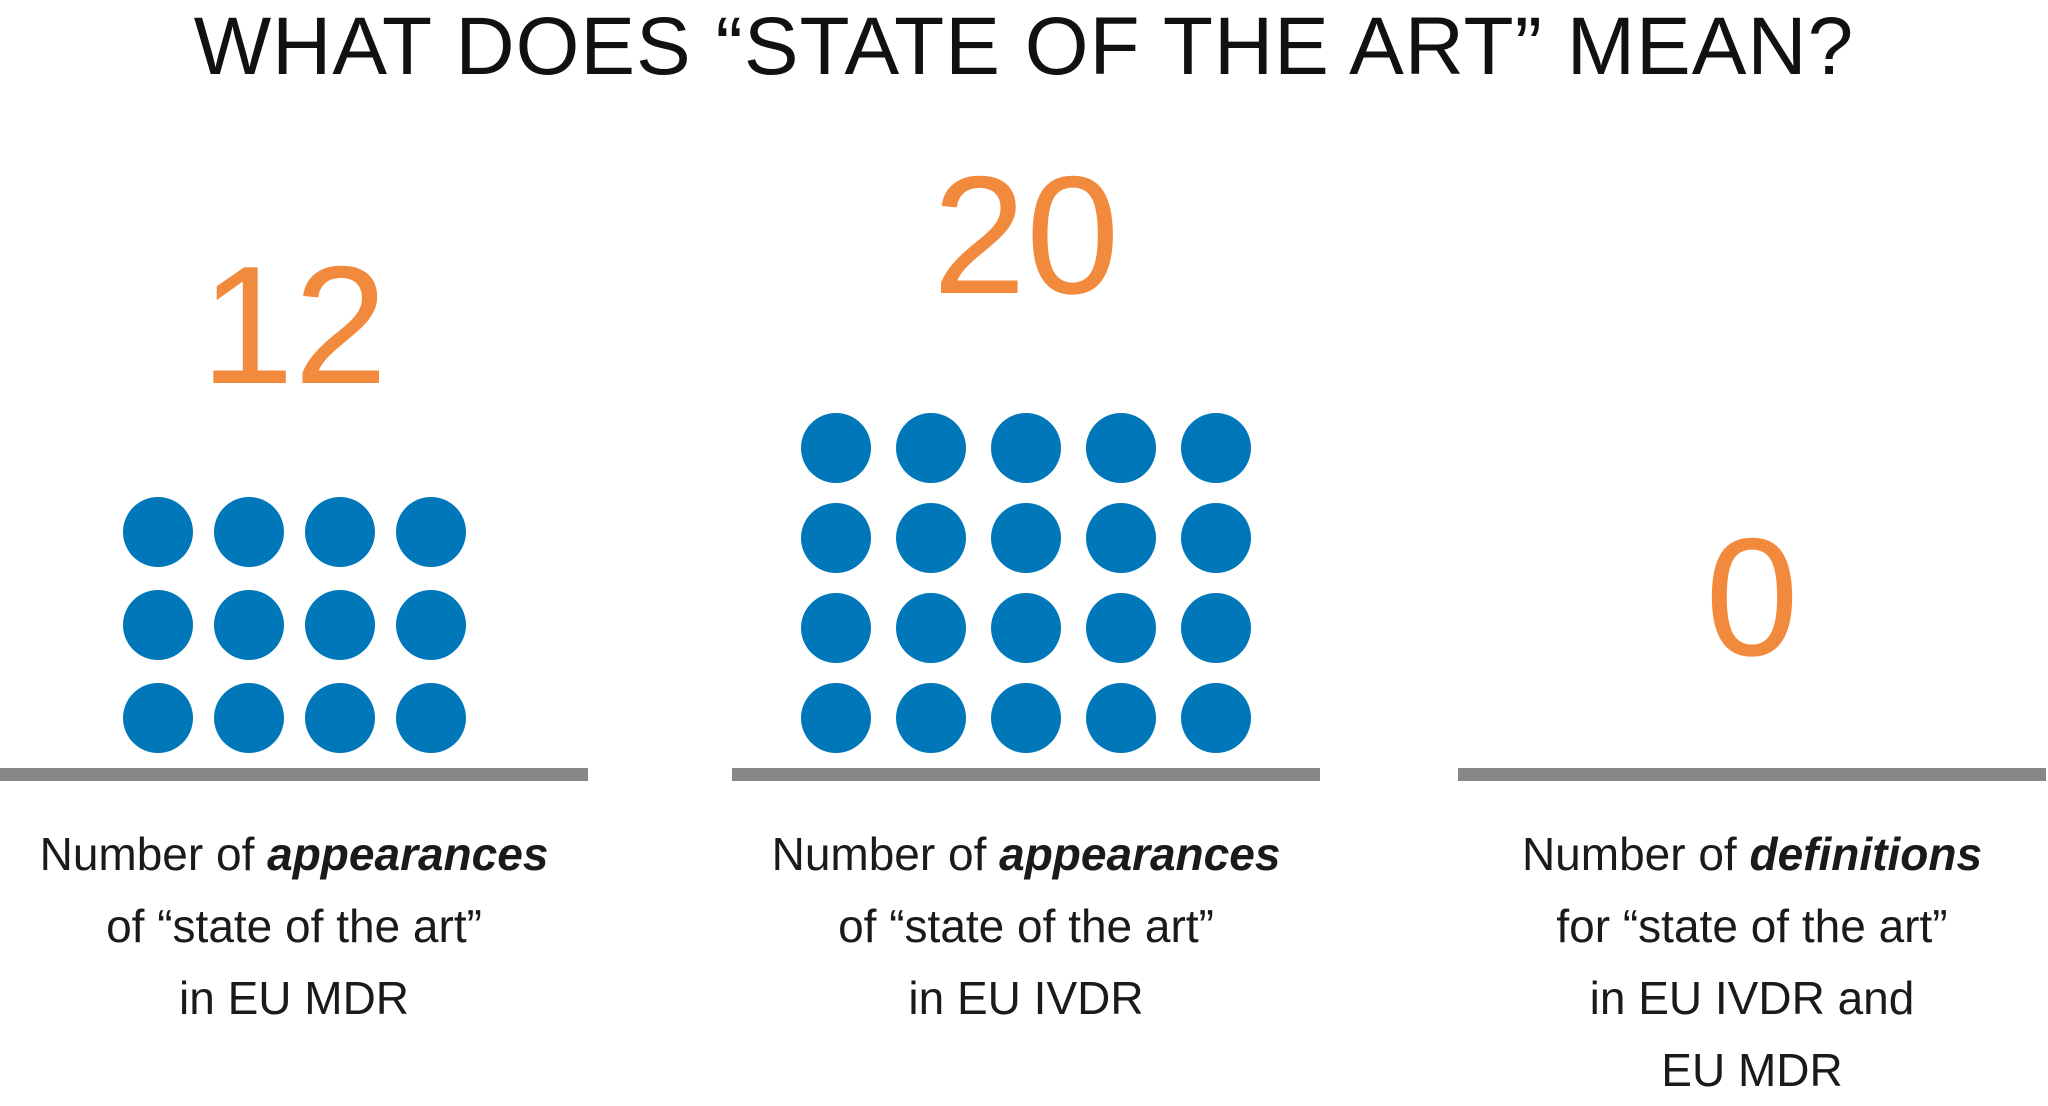 Image resolution: width=2048 pixels, height=1106 pixels. I want to click on value-label: 12, so click(294, 325).